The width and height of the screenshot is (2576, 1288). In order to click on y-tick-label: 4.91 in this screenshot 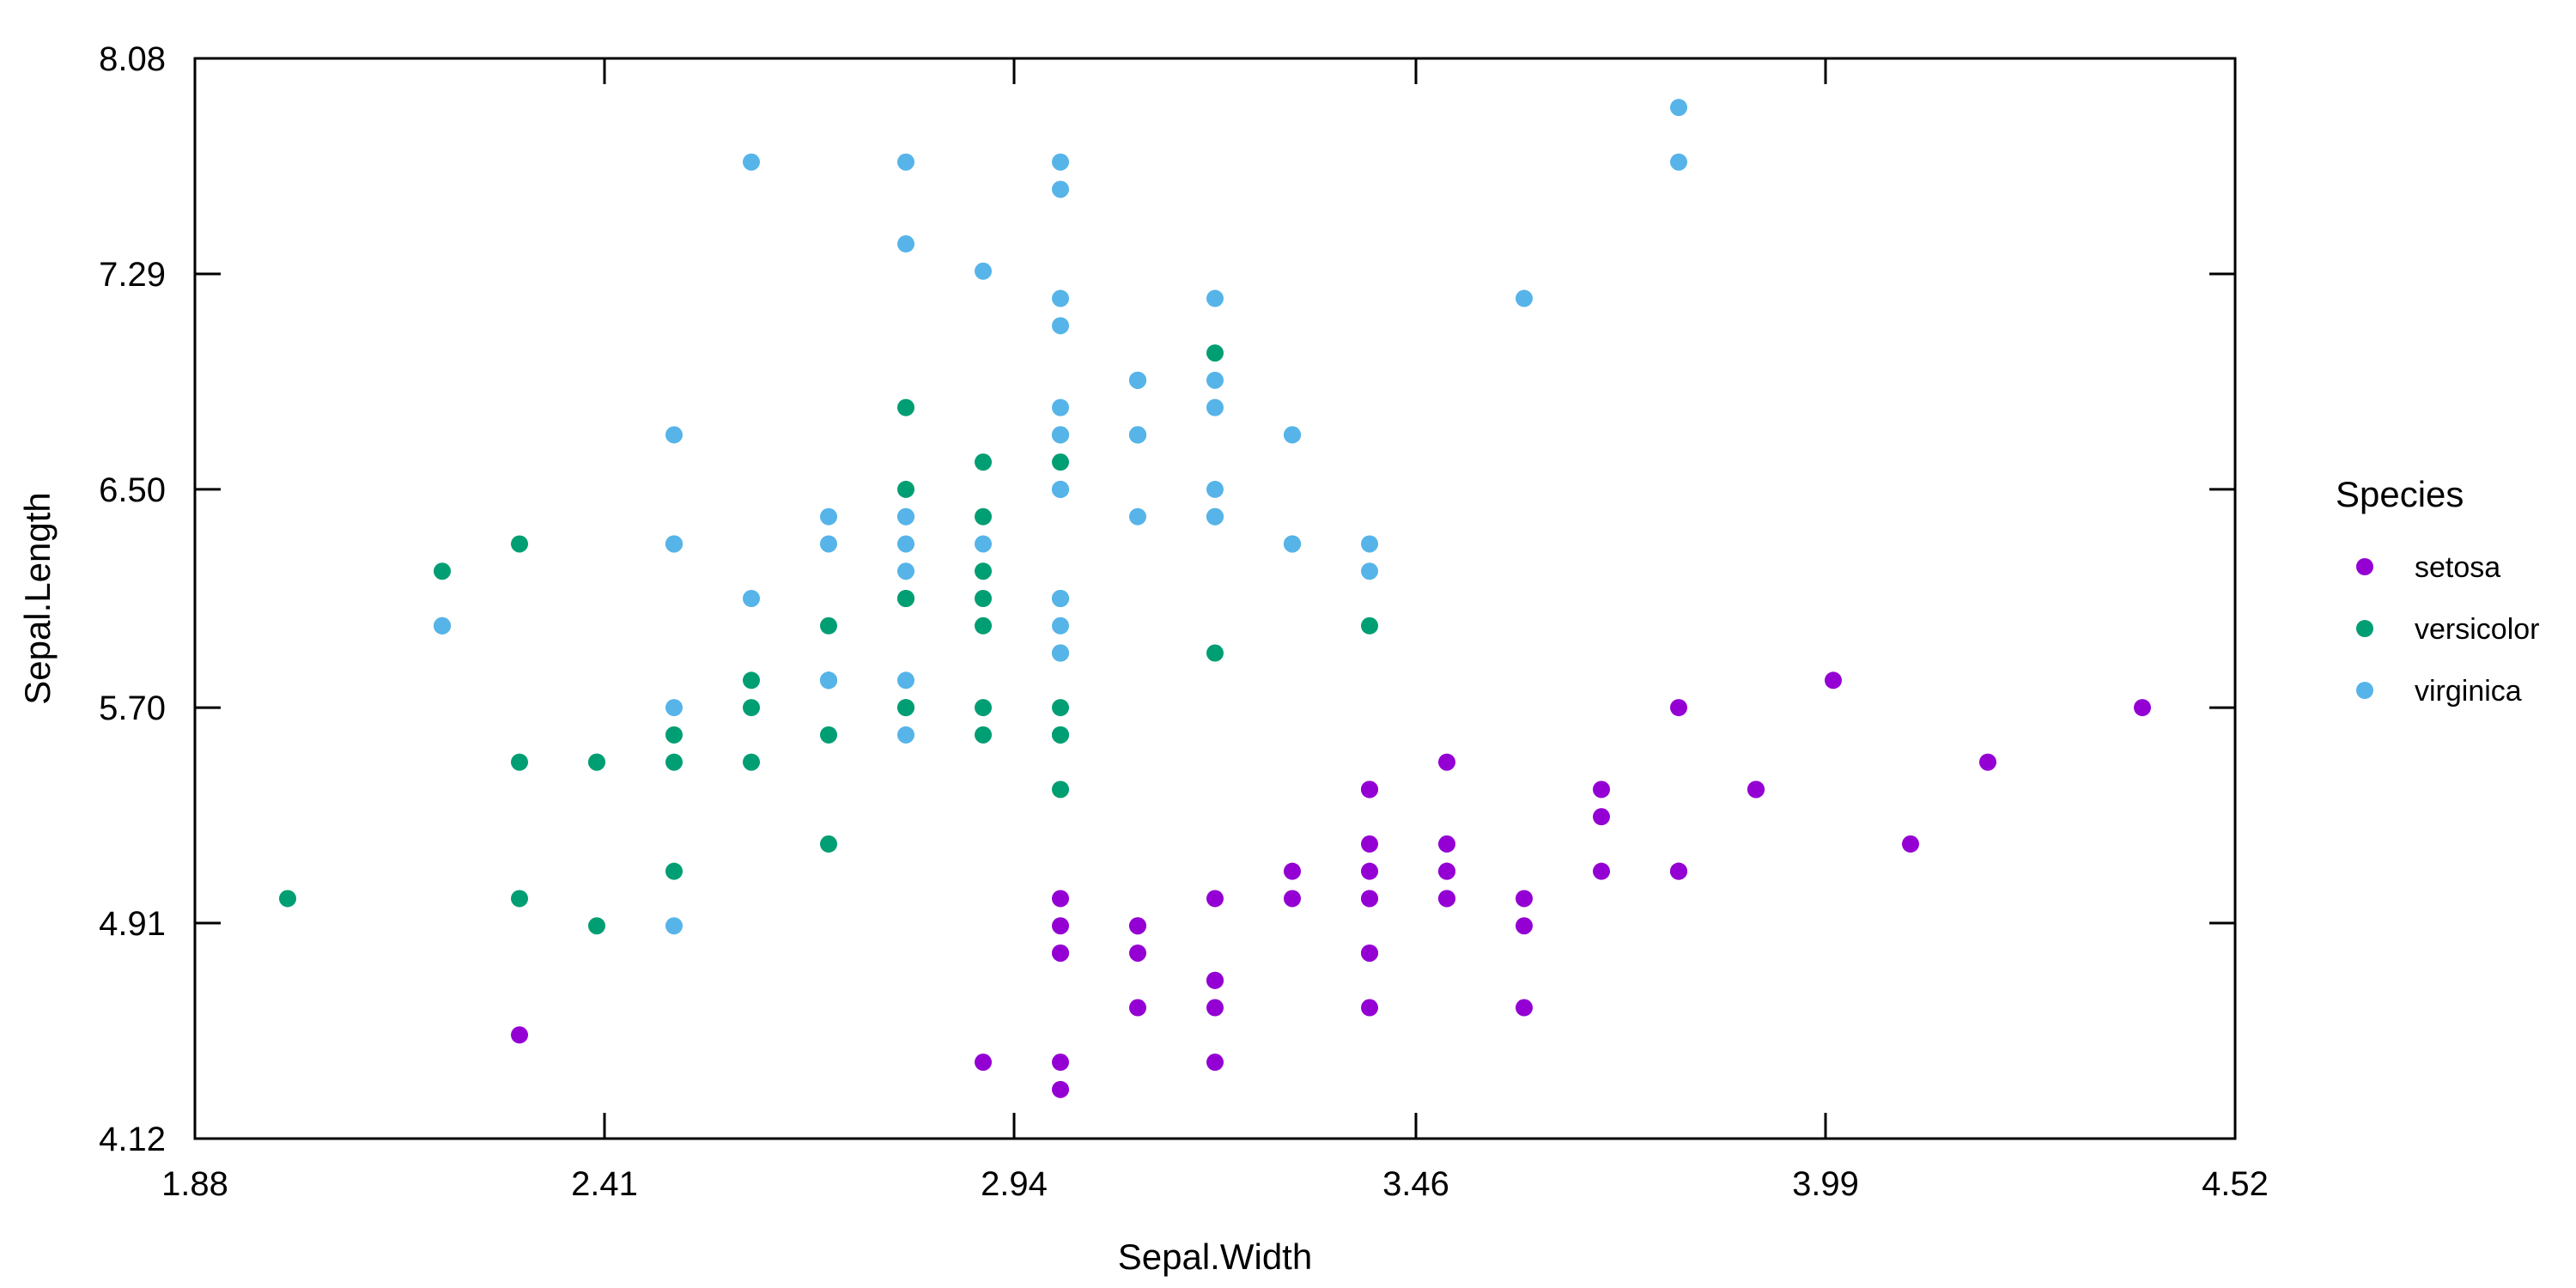, I will do `click(132, 924)`.